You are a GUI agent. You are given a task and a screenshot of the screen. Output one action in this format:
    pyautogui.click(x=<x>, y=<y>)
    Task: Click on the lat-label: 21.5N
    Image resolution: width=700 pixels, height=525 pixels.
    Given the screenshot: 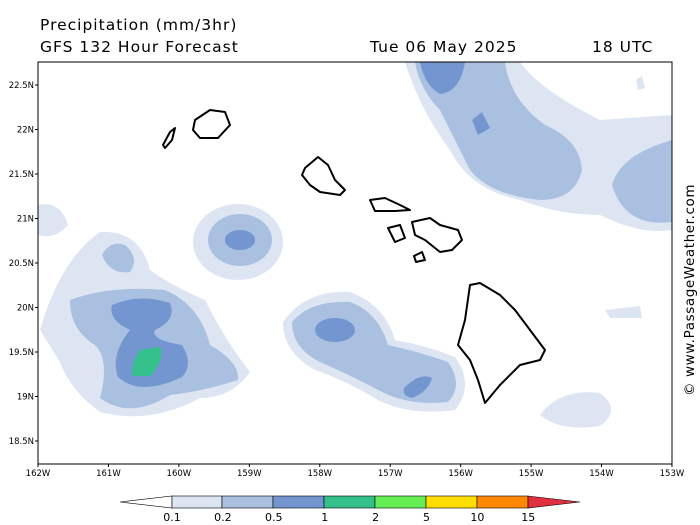 What is the action you would take?
    pyautogui.click(x=21, y=175)
    